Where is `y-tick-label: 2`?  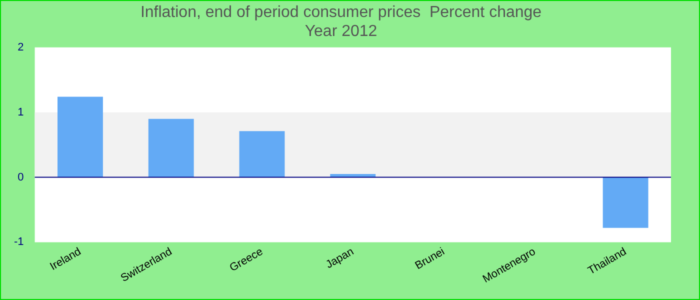 y-tick-label: 2 is located at coordinates (21, 47).